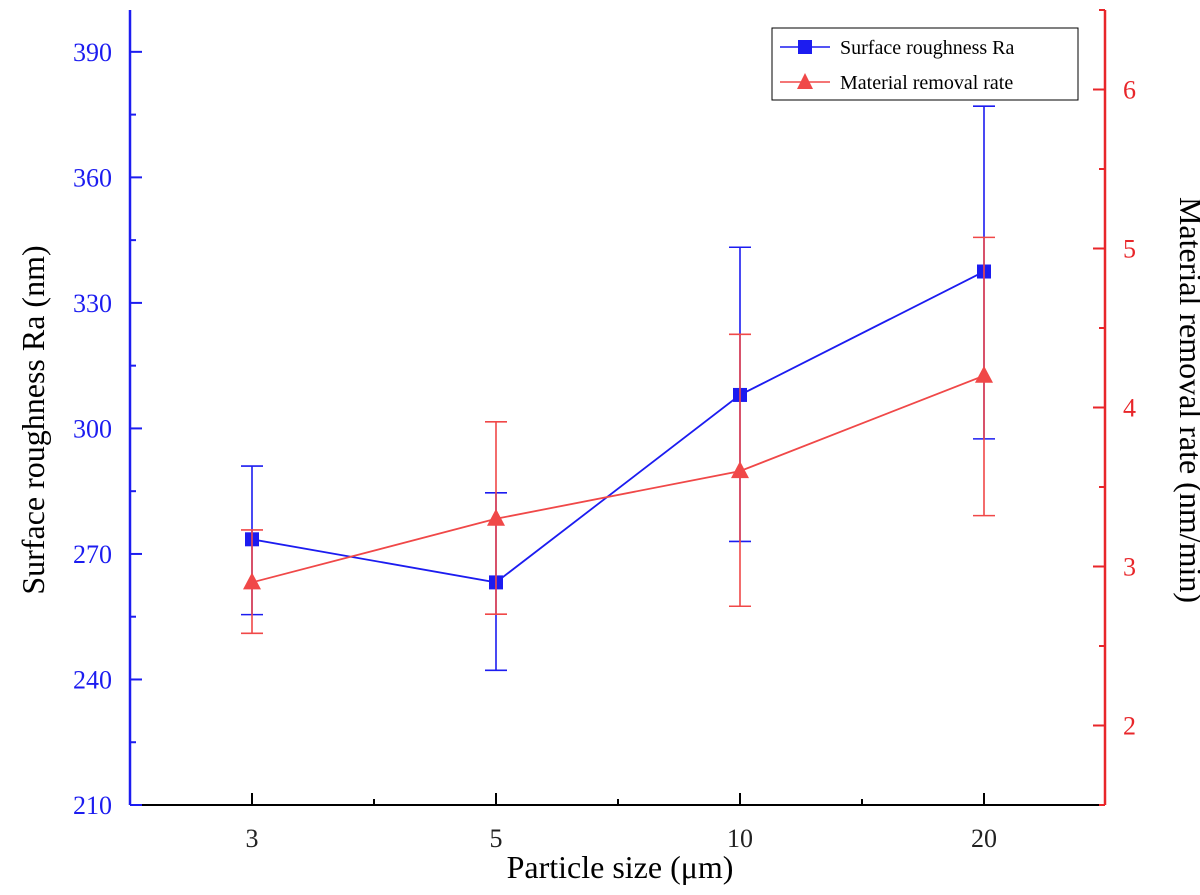 This screenshot has width=1200, height=895. Describe the element at coordinates (92, 177) in the screenshot. I see `y-left-tick-label: 360` at that location.